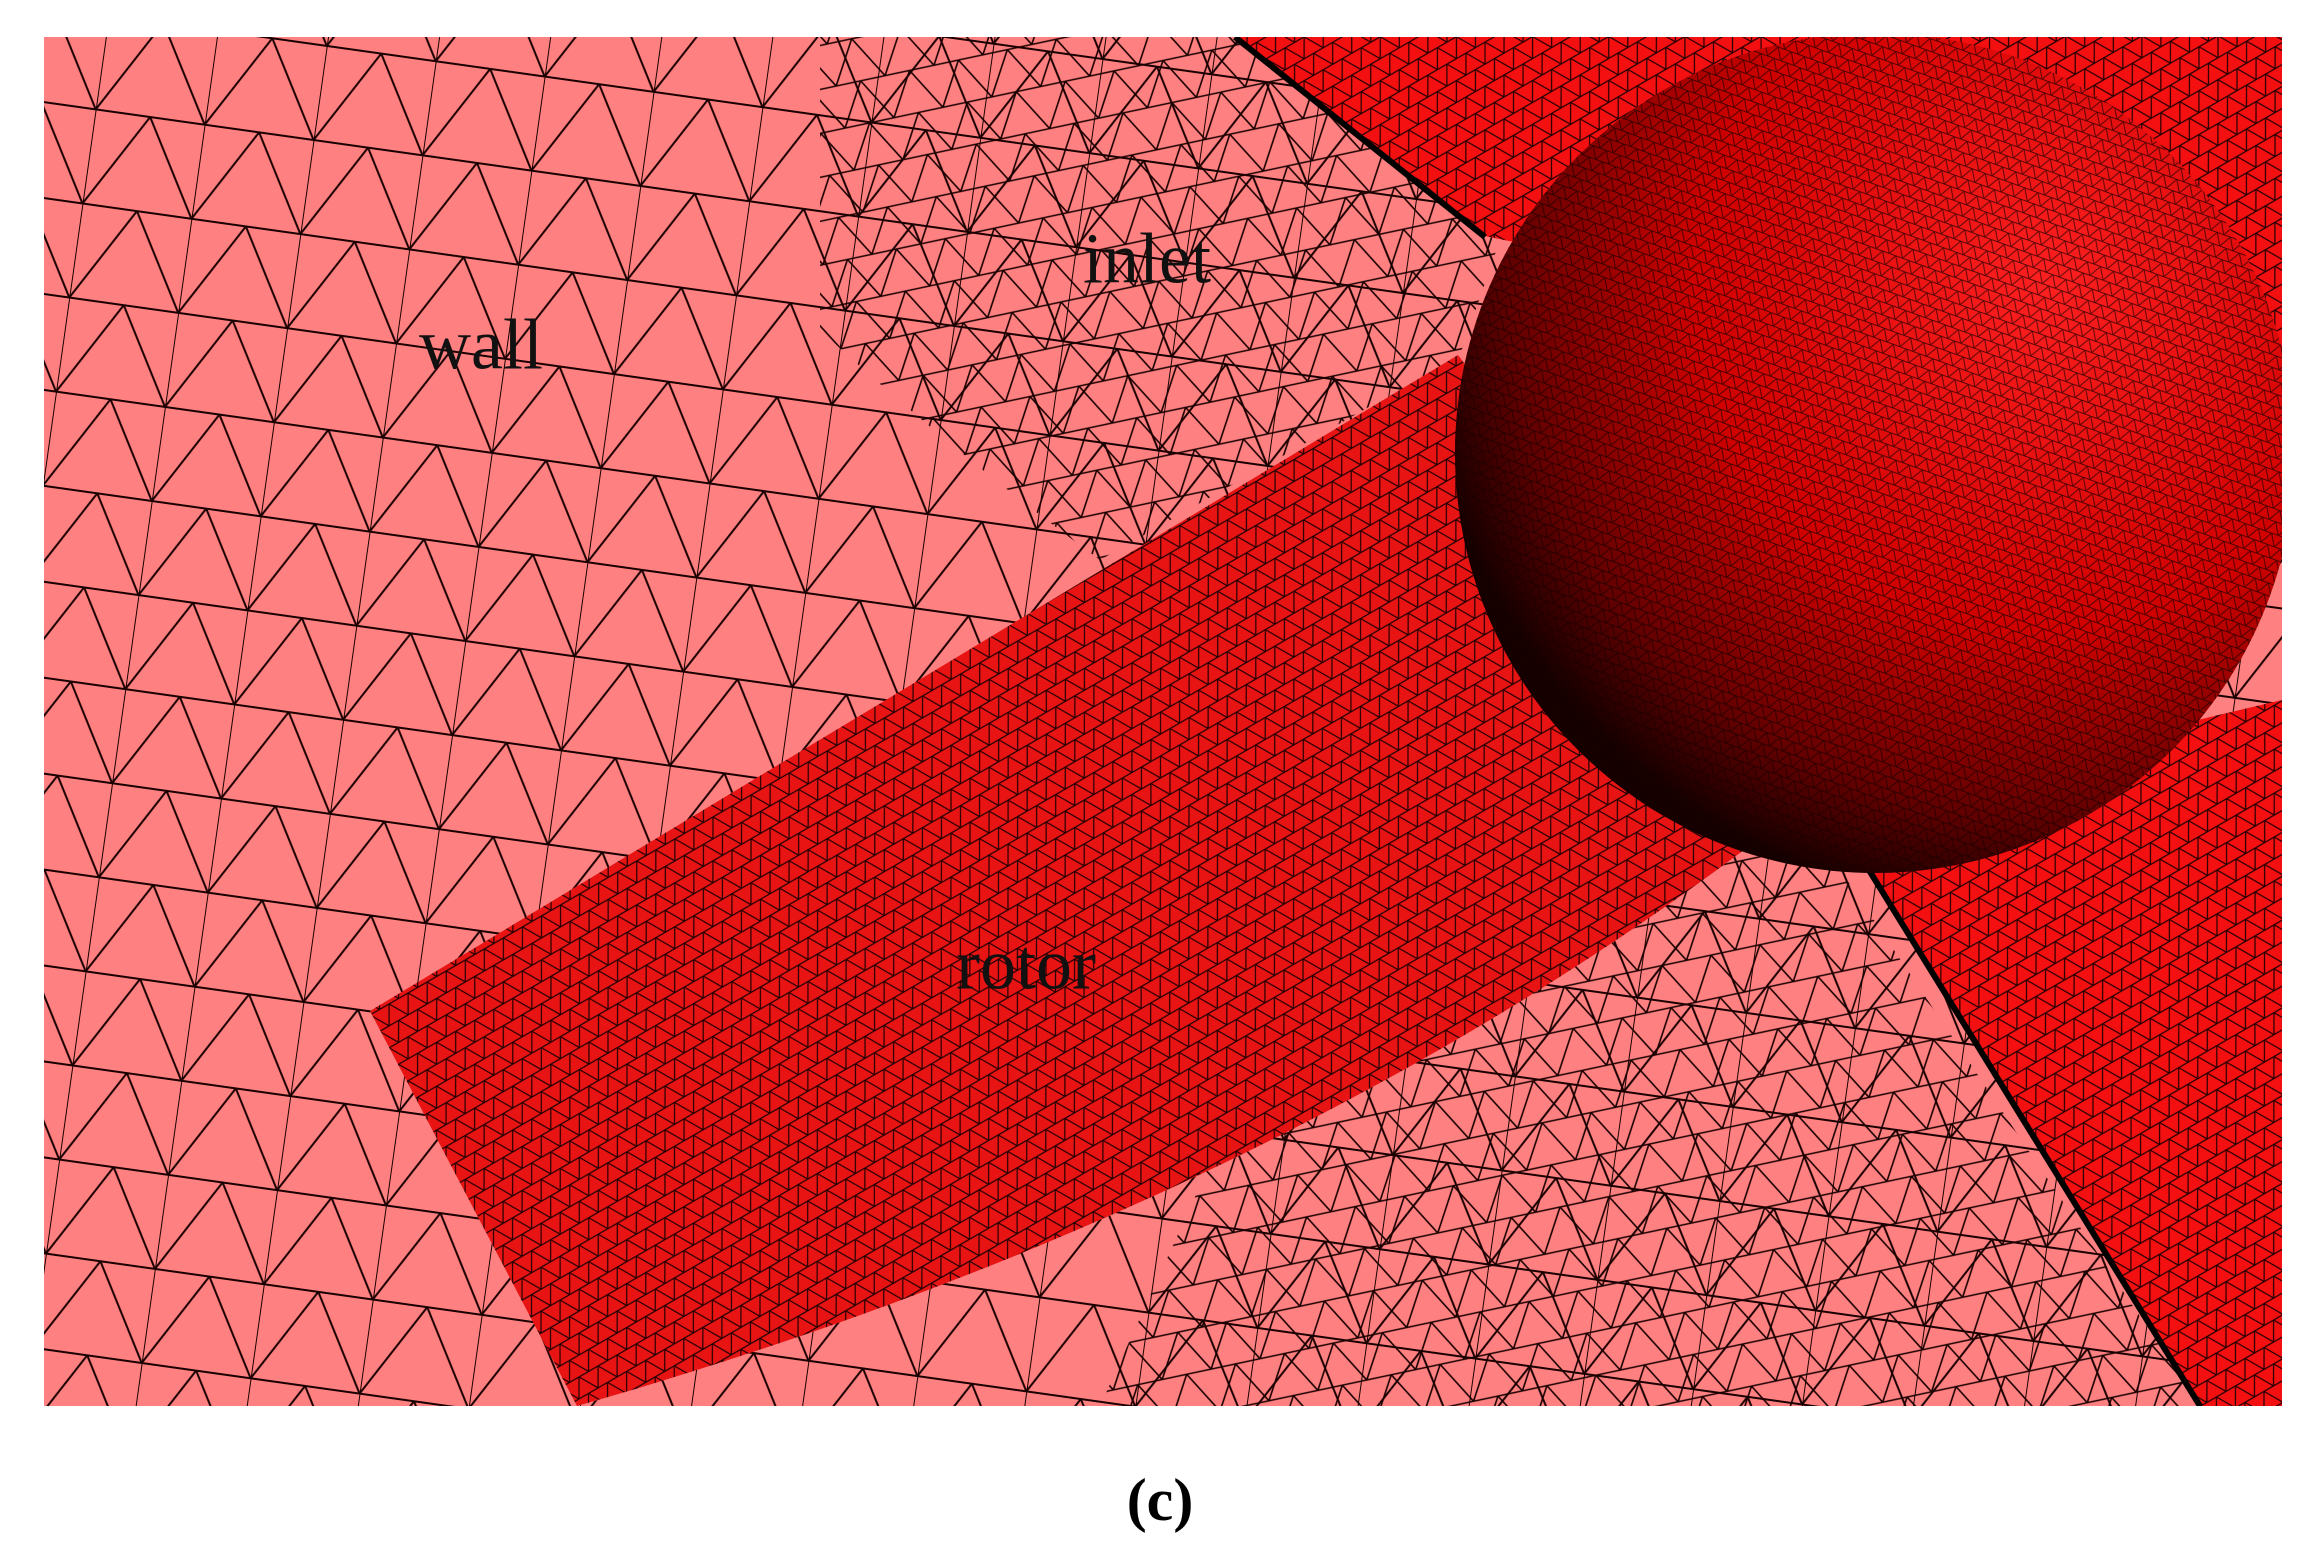  I want to click on caption: (c), so click(1160, 1500).